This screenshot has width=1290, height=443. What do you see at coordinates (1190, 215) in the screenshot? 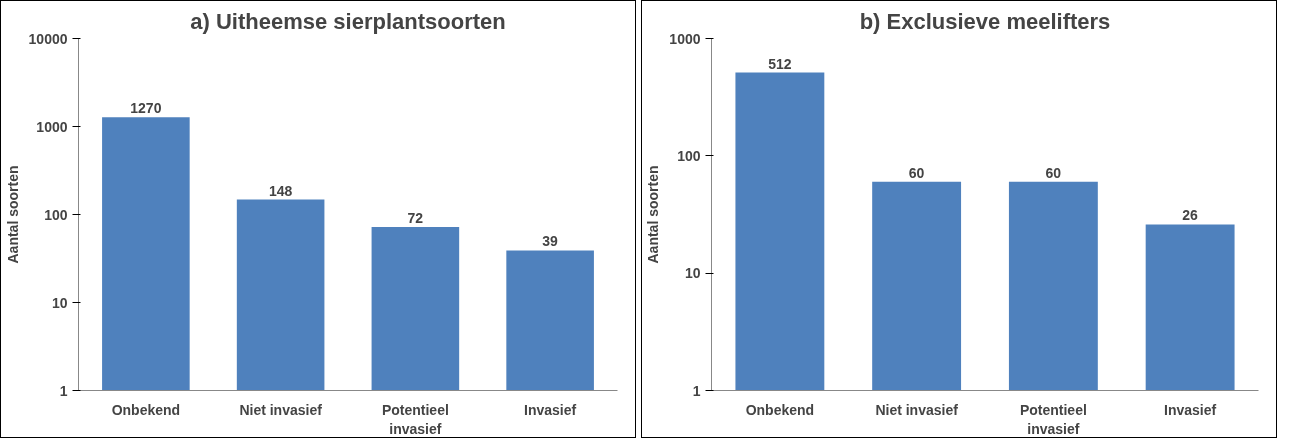
I see `data-label: 26` at bounding box center [1190, 215].